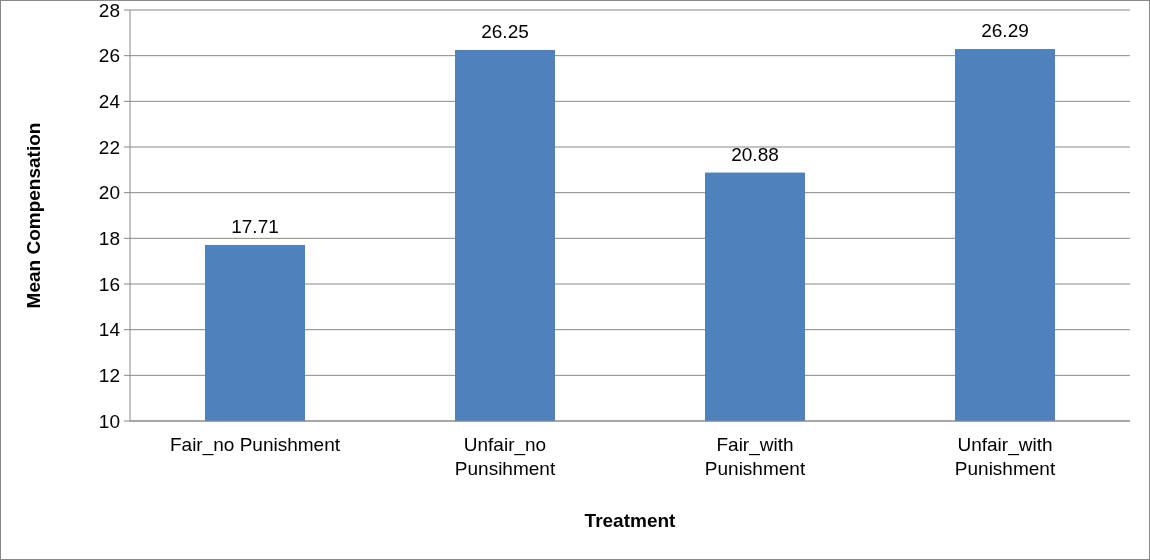 The height and width of the screenshot is (560, 1150). What do you see at coordinates (109, 330) in the screenshot?
I see `y-tick-label: 14` at bounding box center [109, 330].